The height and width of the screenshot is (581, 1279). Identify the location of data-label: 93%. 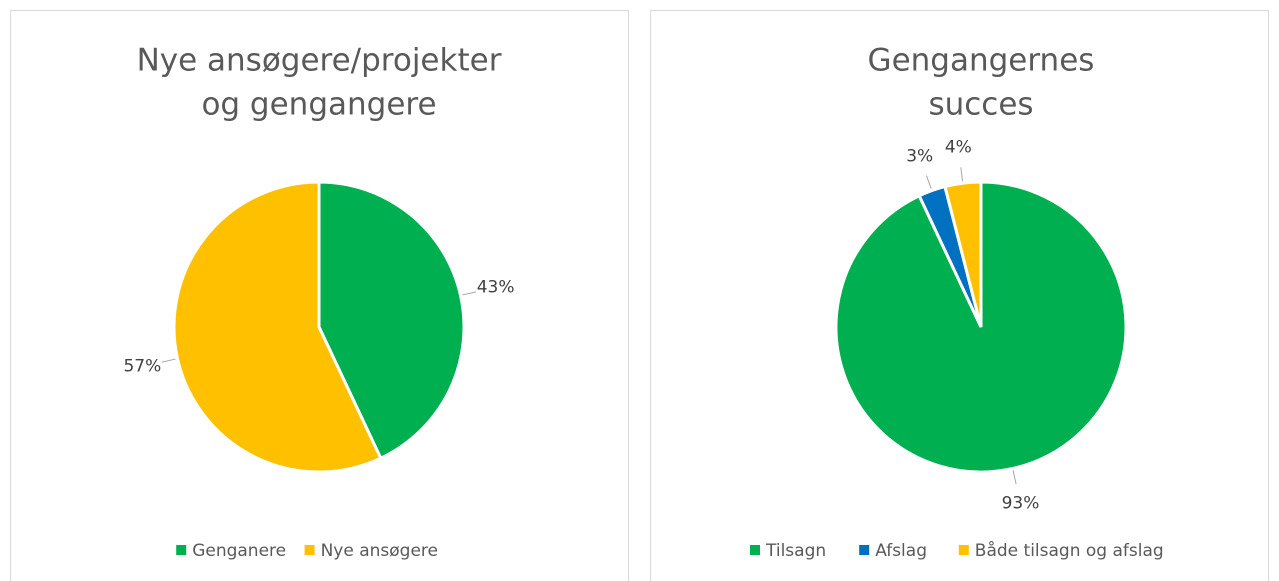
(1021, 504).